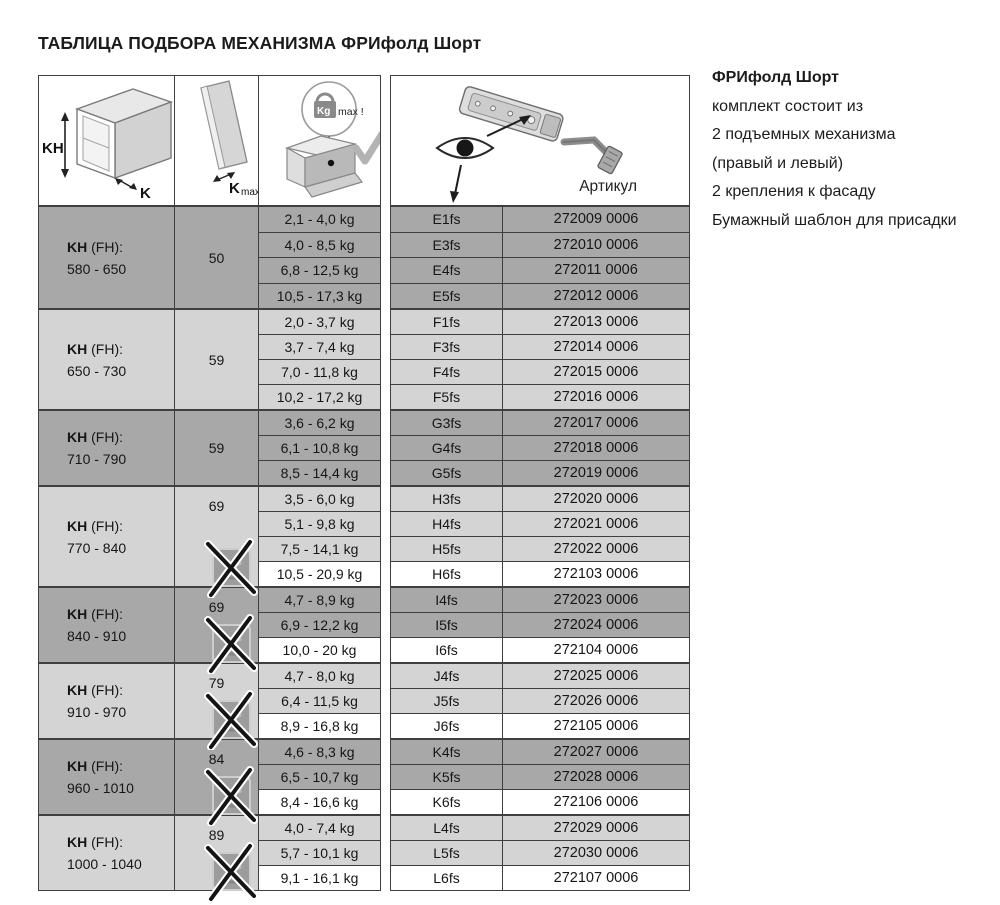 The width and height of the screenshot is (1000, 905). I want to click on eye-icon, so click(465, 148).